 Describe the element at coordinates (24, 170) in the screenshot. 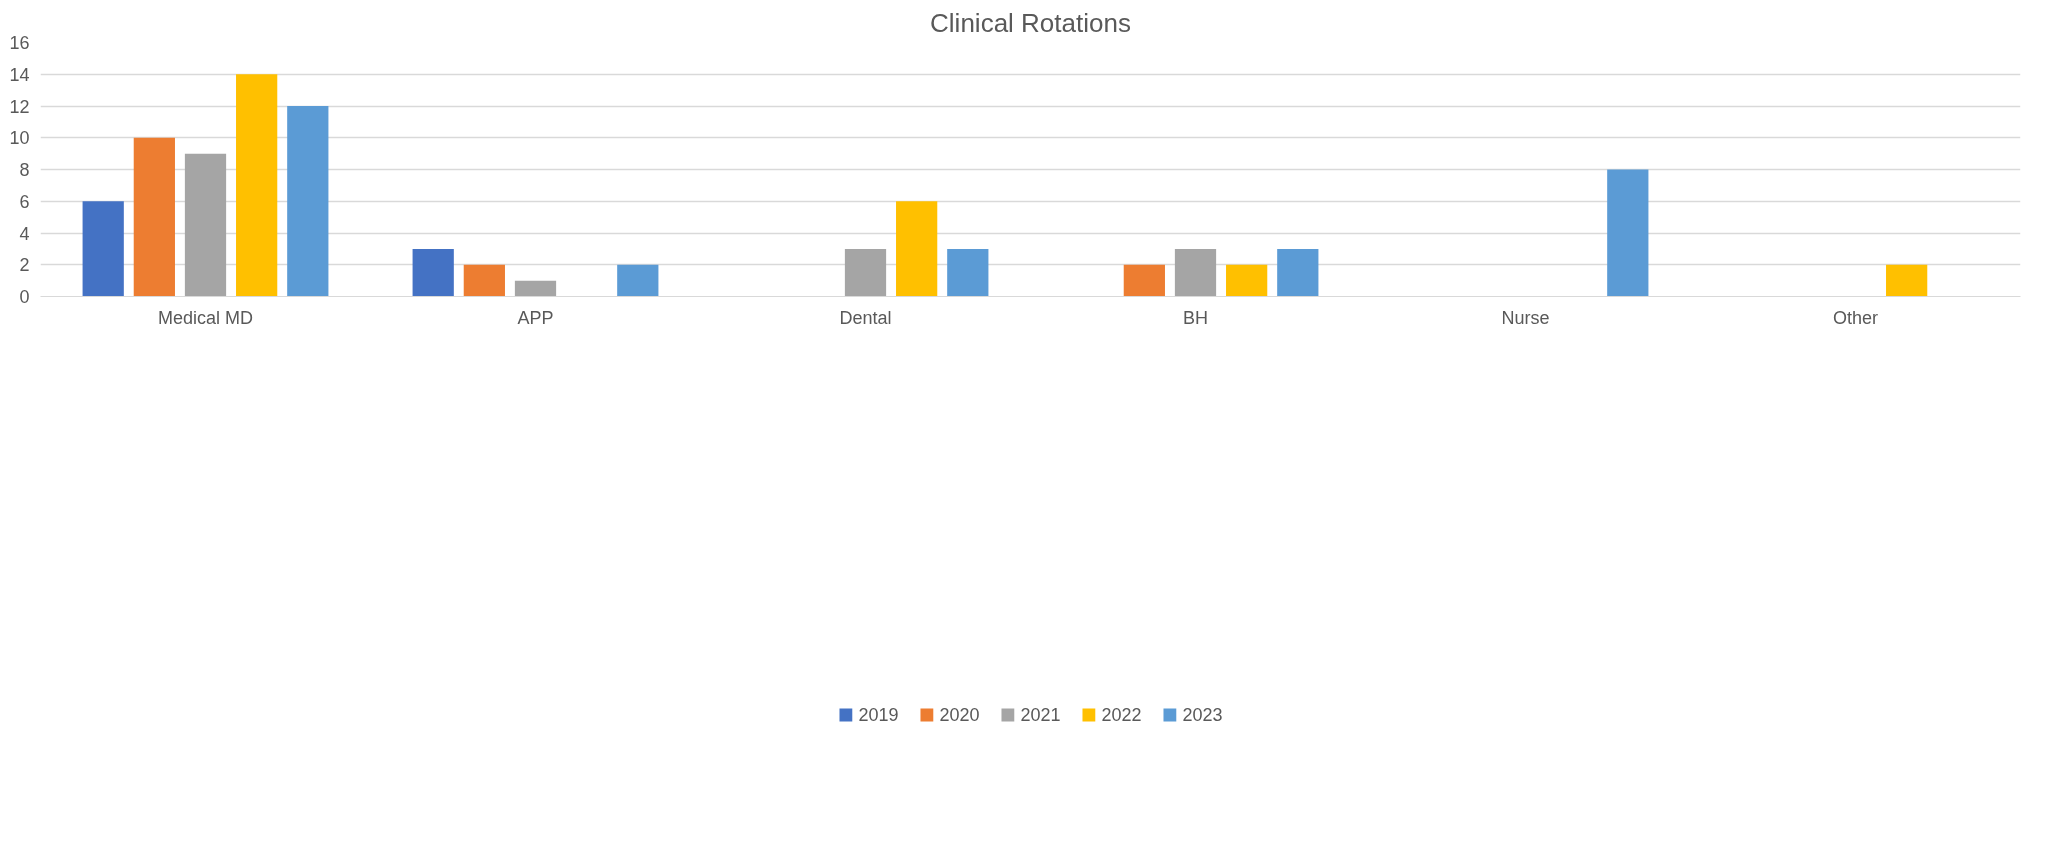

I see `y-tick-label: 8` at that location.